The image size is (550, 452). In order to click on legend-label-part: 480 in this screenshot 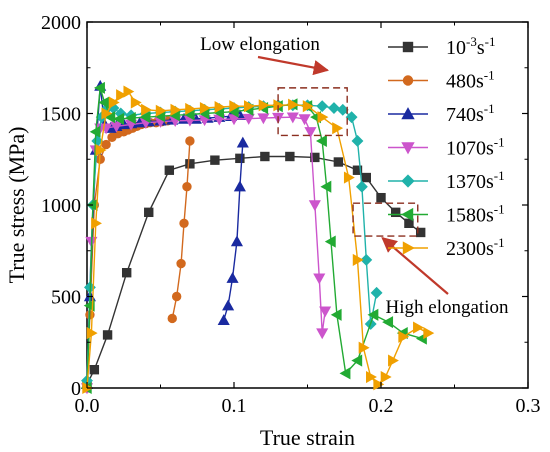, I will do `click(461, 82)`.